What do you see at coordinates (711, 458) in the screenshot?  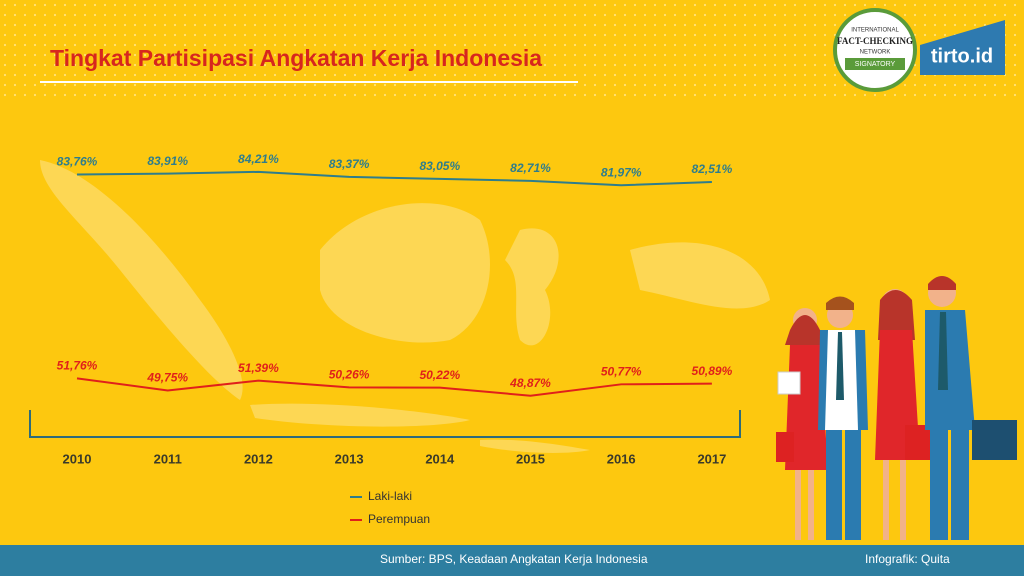 I see `x-tick-label: 2017` at bounding box center [711, 458].